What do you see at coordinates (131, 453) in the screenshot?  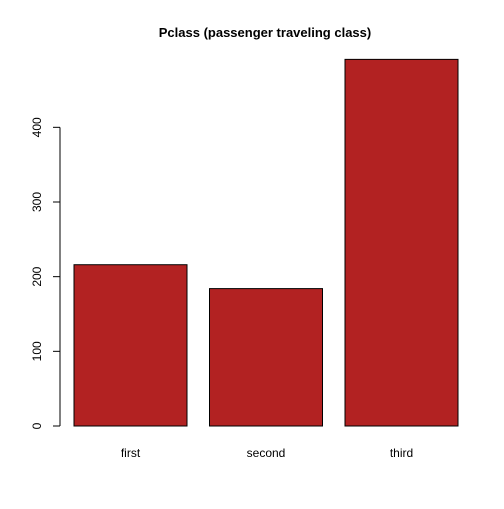 I see `x-tick-label-first: first` at bounding box center [131, 453].